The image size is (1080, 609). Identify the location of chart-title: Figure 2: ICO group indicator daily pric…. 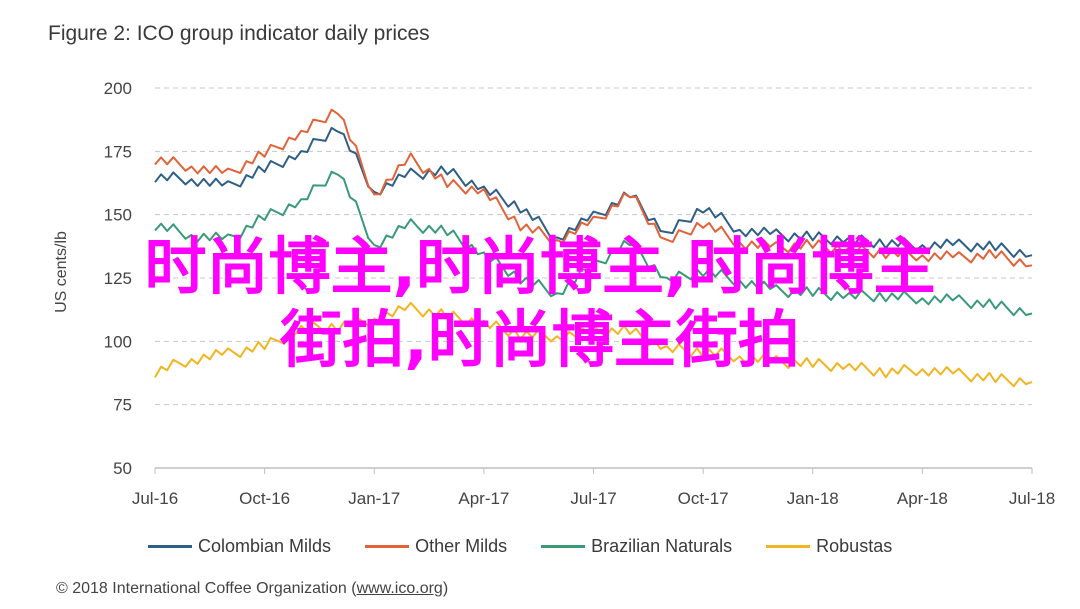
(239, 33).